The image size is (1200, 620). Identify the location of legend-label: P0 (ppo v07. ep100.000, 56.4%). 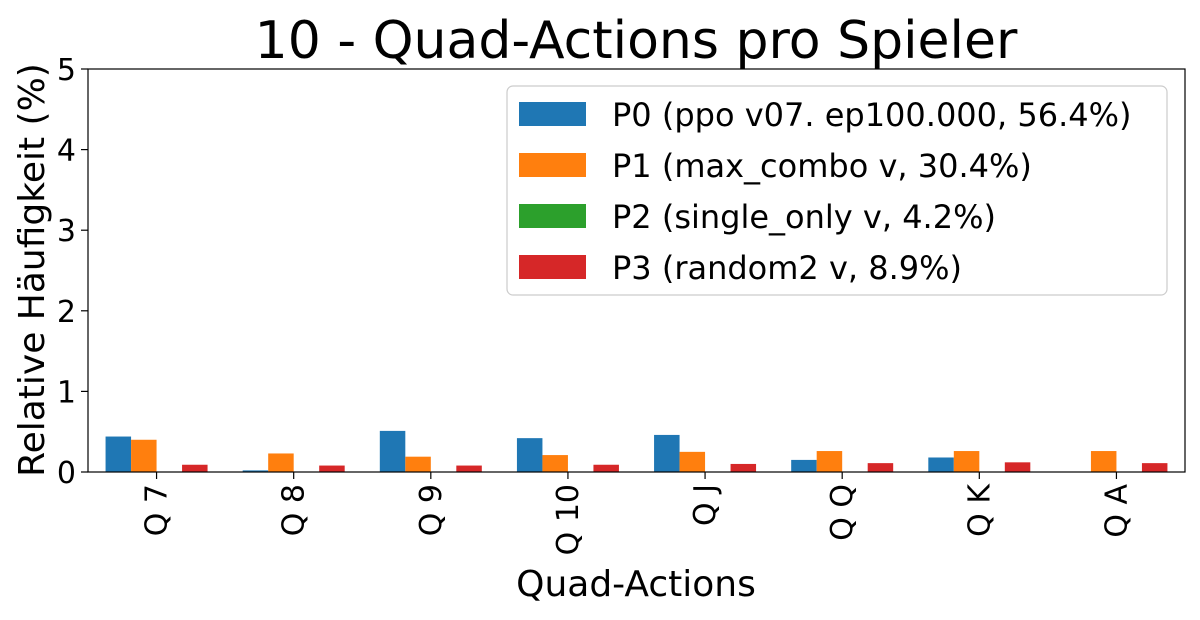
(872, 115).